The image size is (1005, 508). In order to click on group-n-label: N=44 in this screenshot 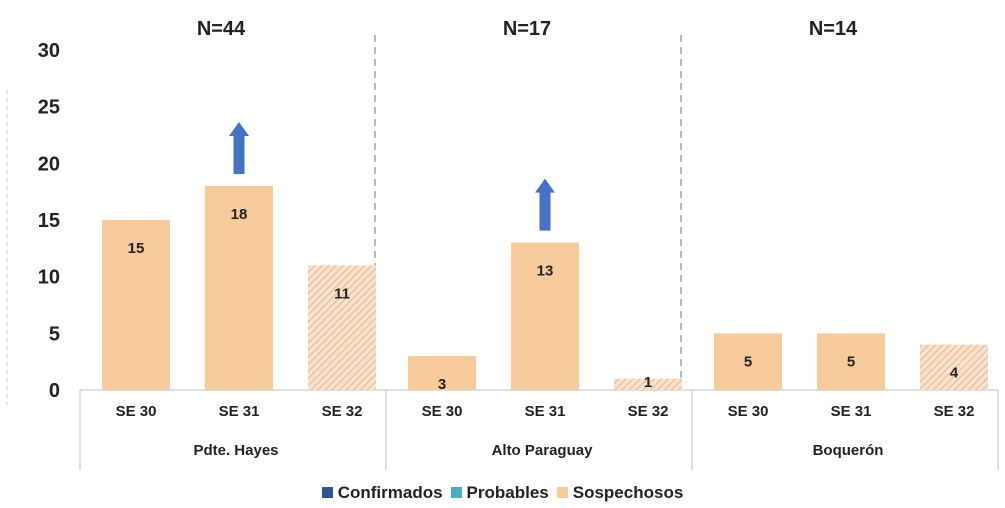, I will do `click(221, 29)`.